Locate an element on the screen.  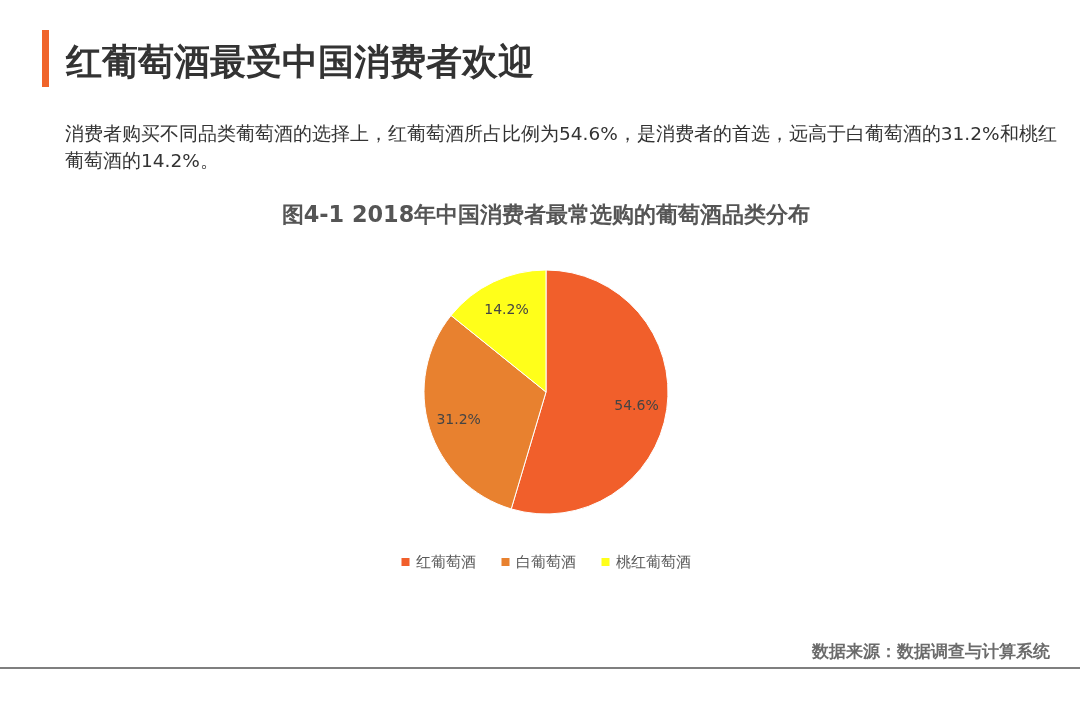
legend-label: 白葡萄酒 is located at coordinates (545, 562).